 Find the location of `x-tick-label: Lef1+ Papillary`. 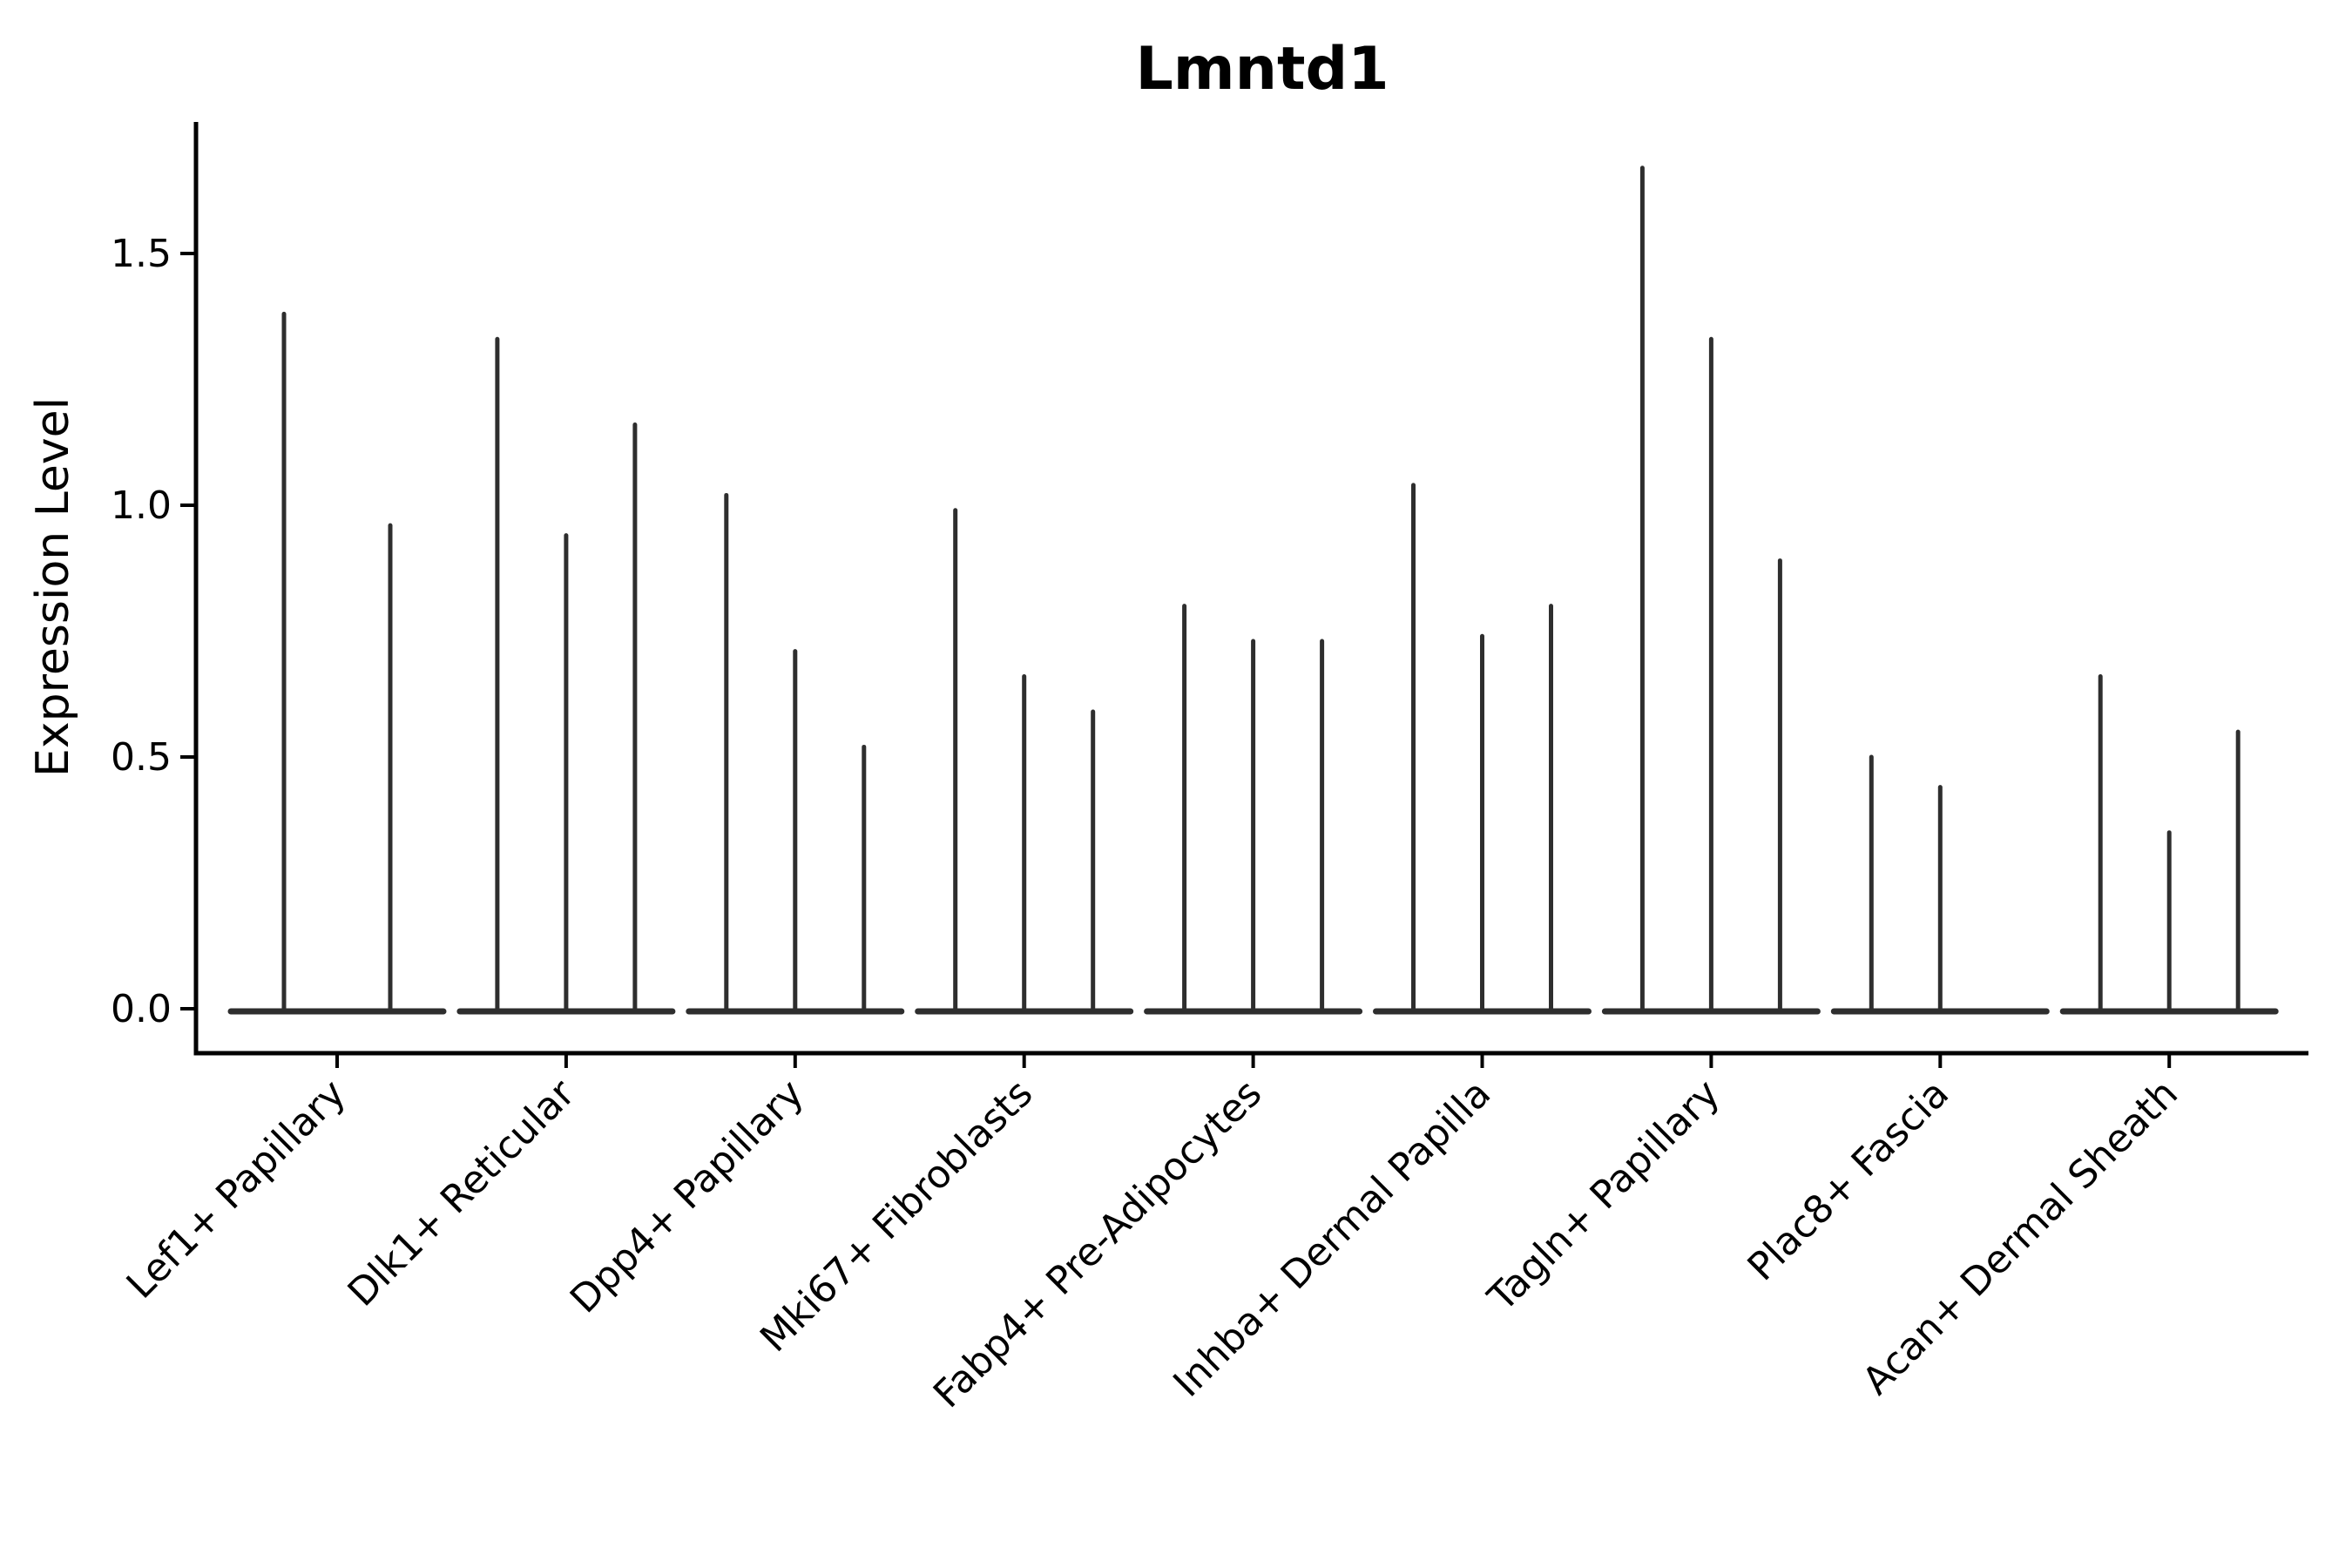

x-tick-label: Lef1+ Papillary is located at coordinates (236, 1189).